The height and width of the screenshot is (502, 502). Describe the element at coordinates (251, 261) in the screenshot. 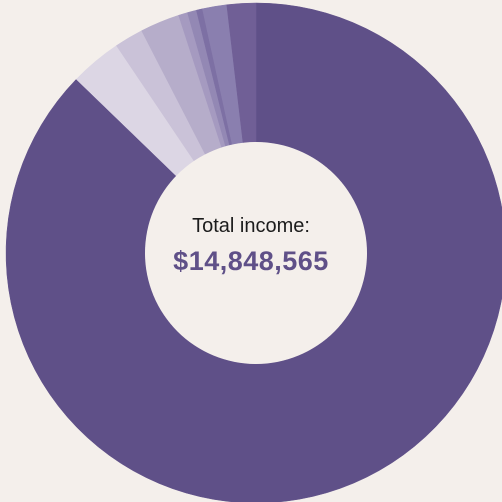

I see `total-income-value: $14,848,565` at that location.